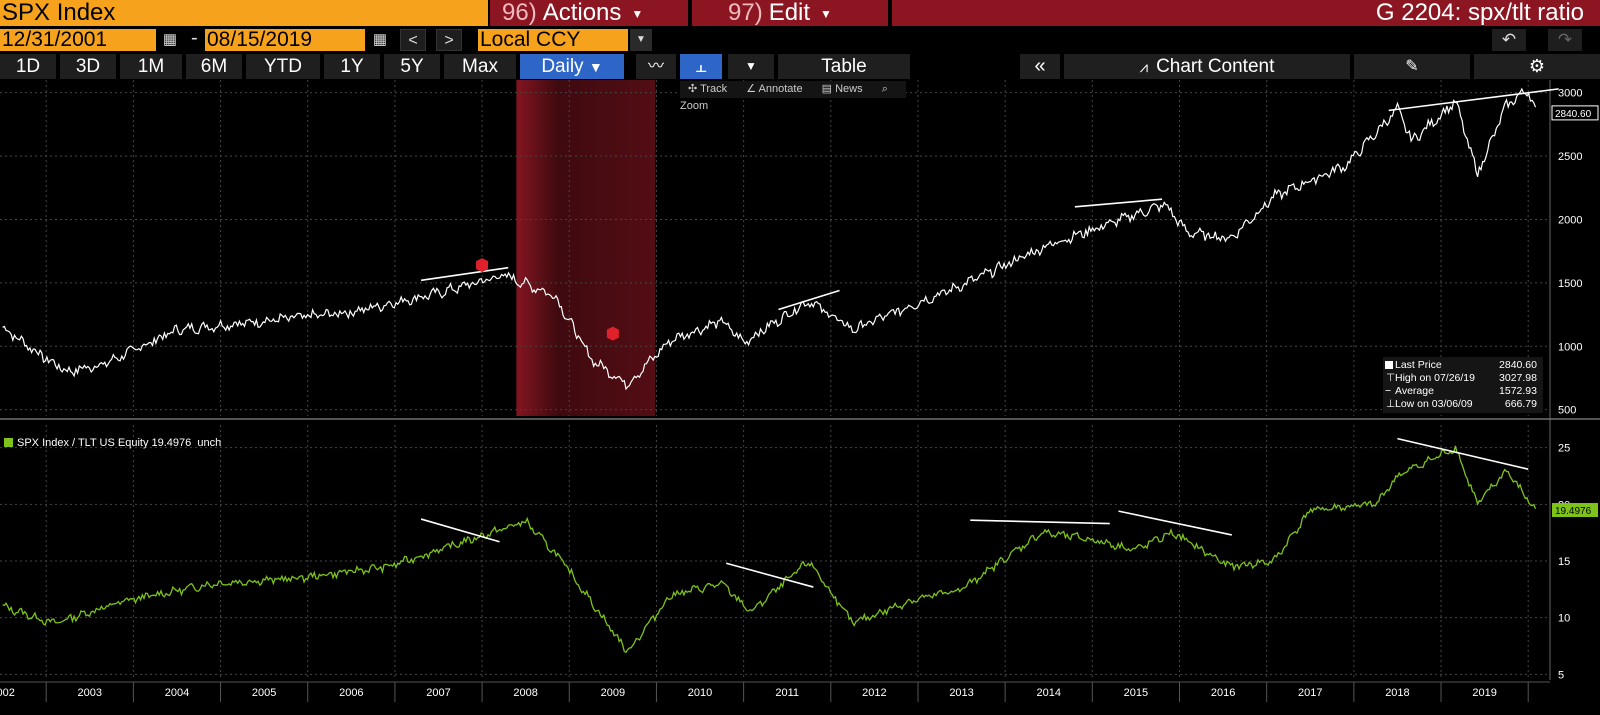  I want to click on zoom-tool: ⌕ Zoom, so click(784, 97).